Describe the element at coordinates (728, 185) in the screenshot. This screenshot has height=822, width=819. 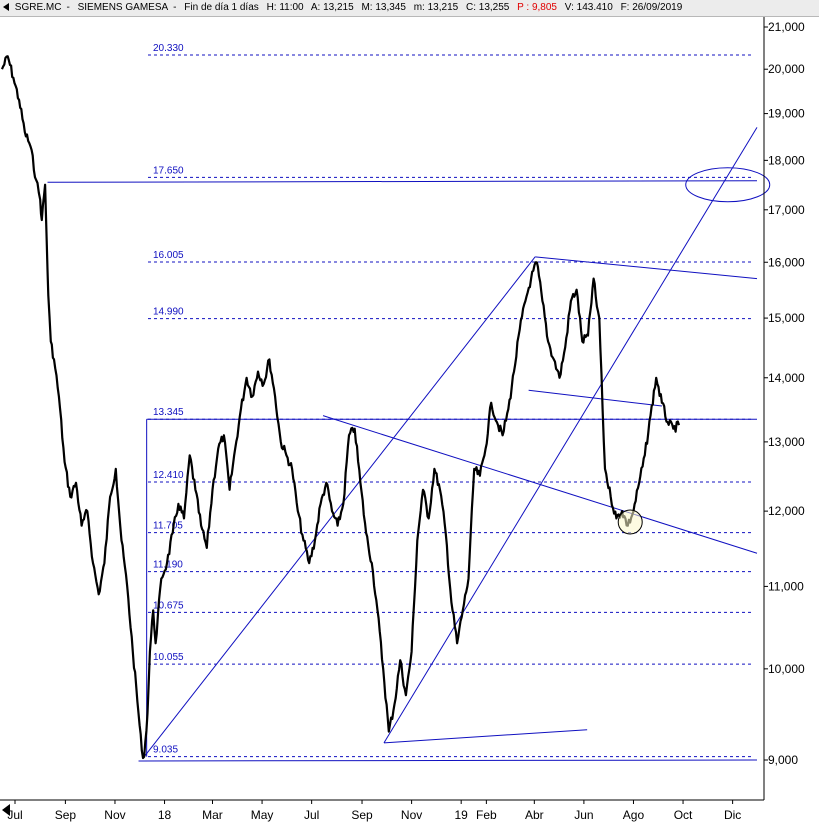
I see `highlight-ellipse` at that location.